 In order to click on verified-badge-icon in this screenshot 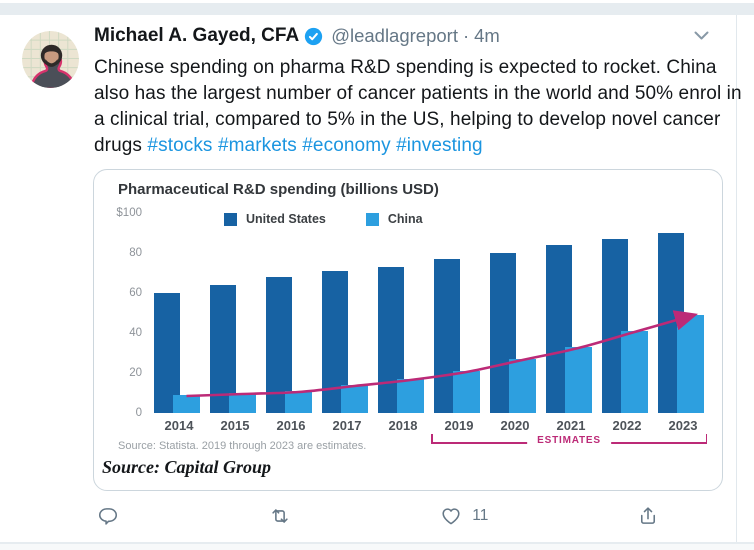, I will do `click(313, 36)`.